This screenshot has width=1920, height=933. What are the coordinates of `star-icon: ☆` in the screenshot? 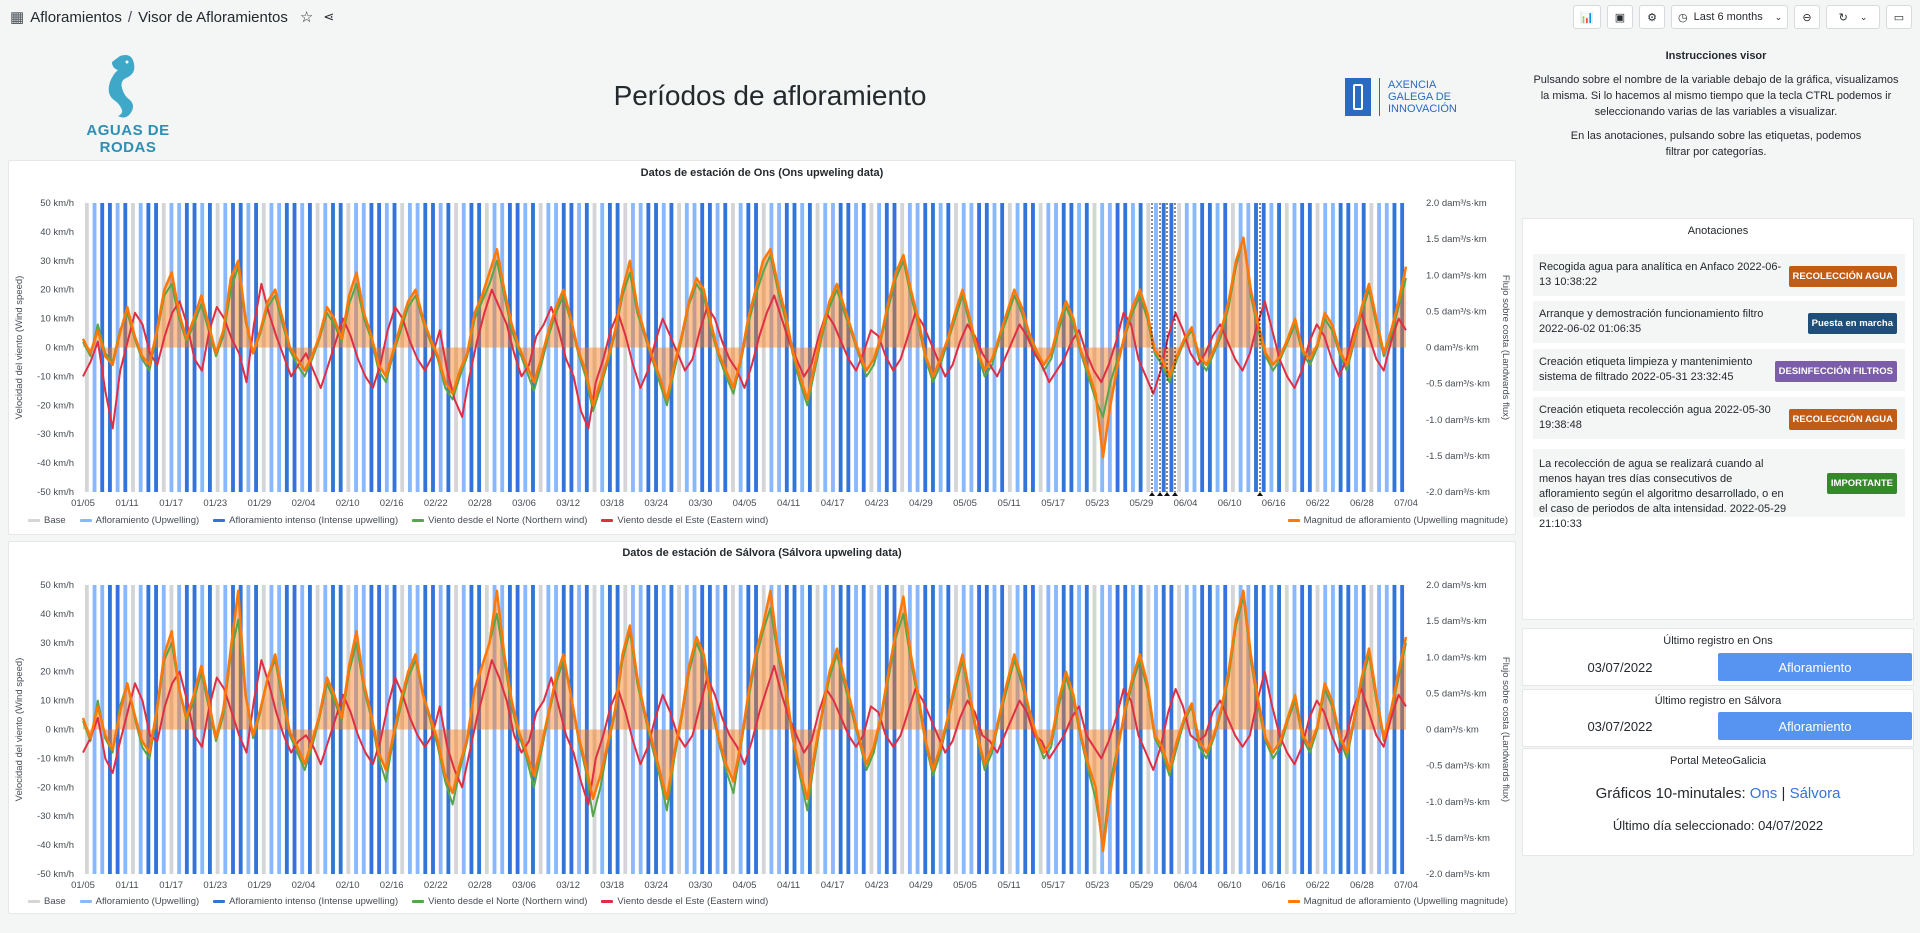 It's located at (306, 17).